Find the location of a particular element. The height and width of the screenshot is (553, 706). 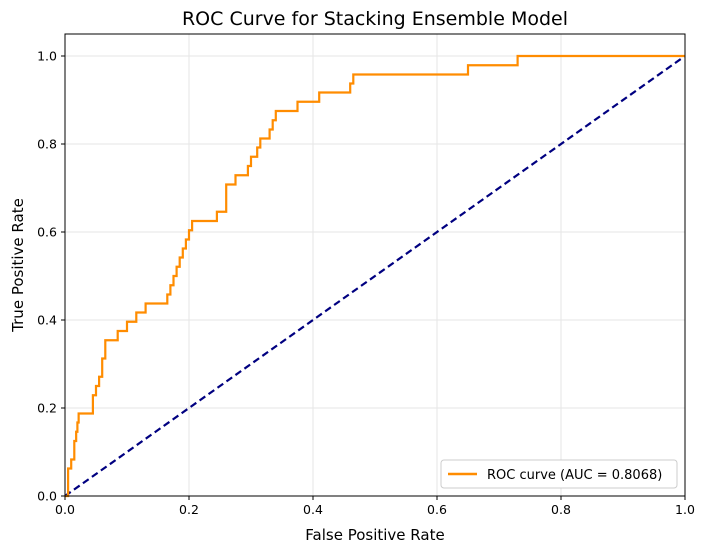

x-tick-label: 0.8 is located at coordinates (561, 509).